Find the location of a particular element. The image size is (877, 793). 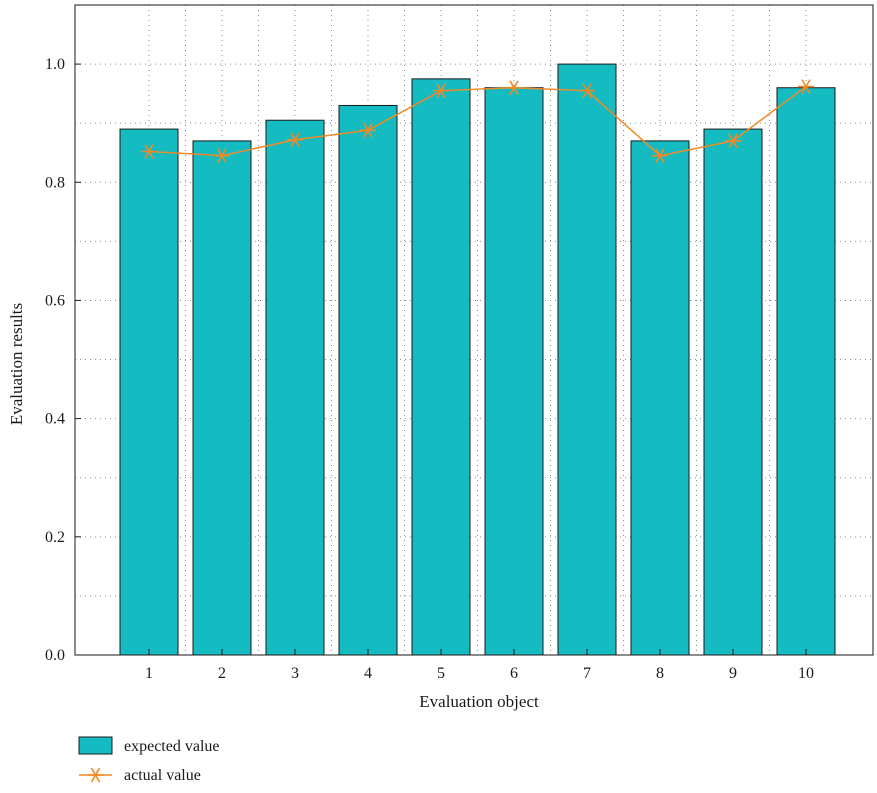

x-tick-label: 9 is located at coordinates (733, 673).